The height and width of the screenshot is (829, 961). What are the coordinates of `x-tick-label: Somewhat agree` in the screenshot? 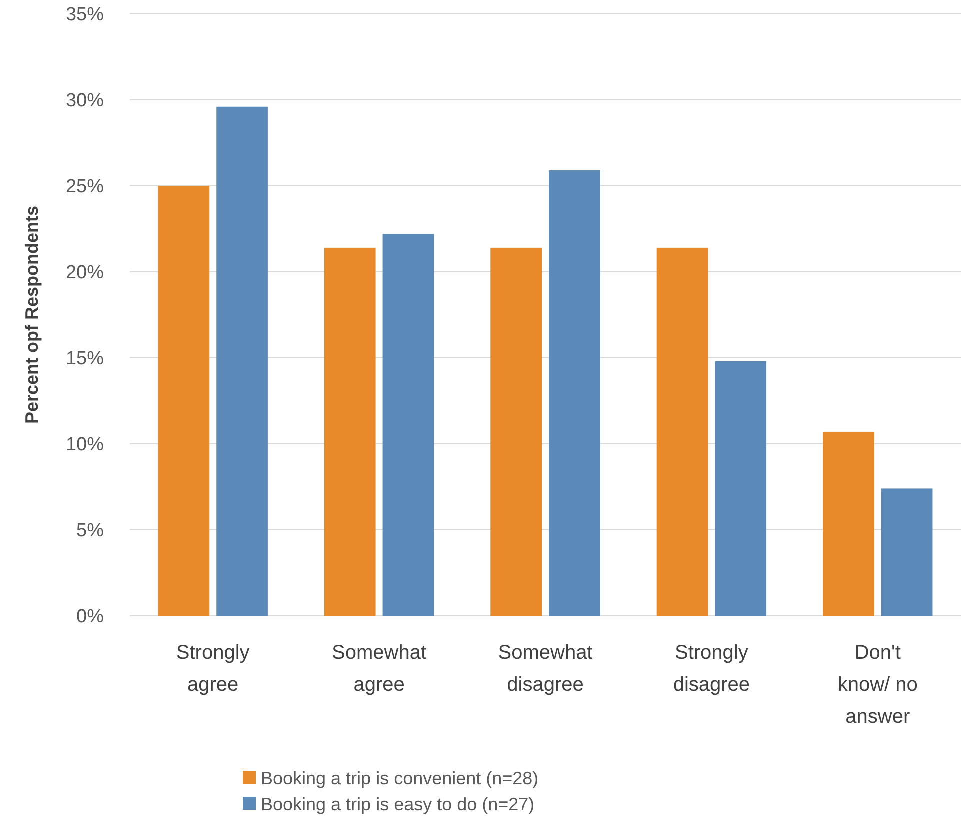 It's located at (379, 669).